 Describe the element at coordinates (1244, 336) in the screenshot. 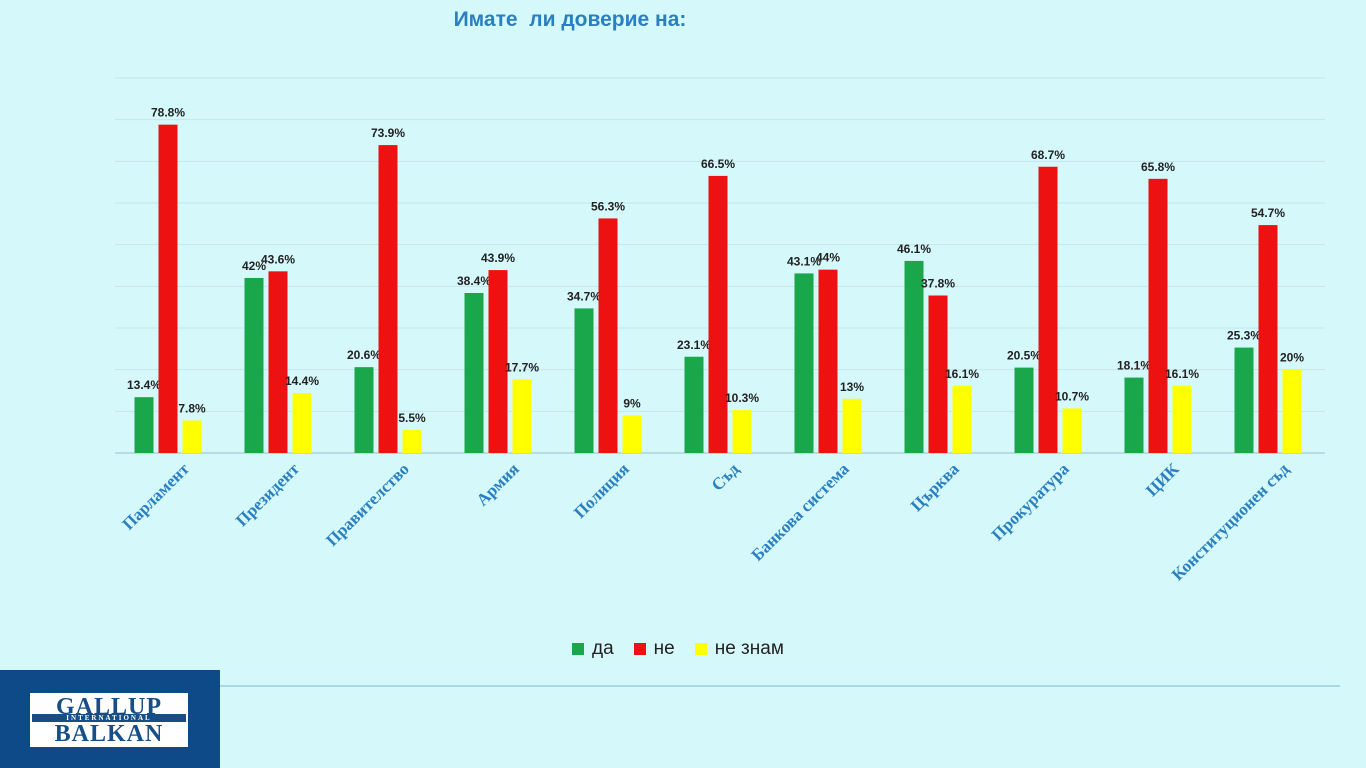

I see `data-label: 25.3%` at that location.